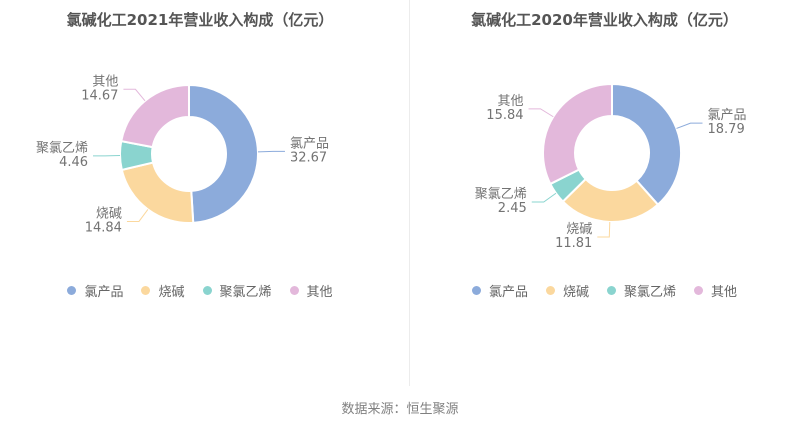 The height and width of the screenshot is (438, 800). What do you see at coordinates (200, 20) in the screenshot?
I see `chart-title-2021: 氯碱化工2021年营业收入构成（亿元）` at bounding box center [200, 20].